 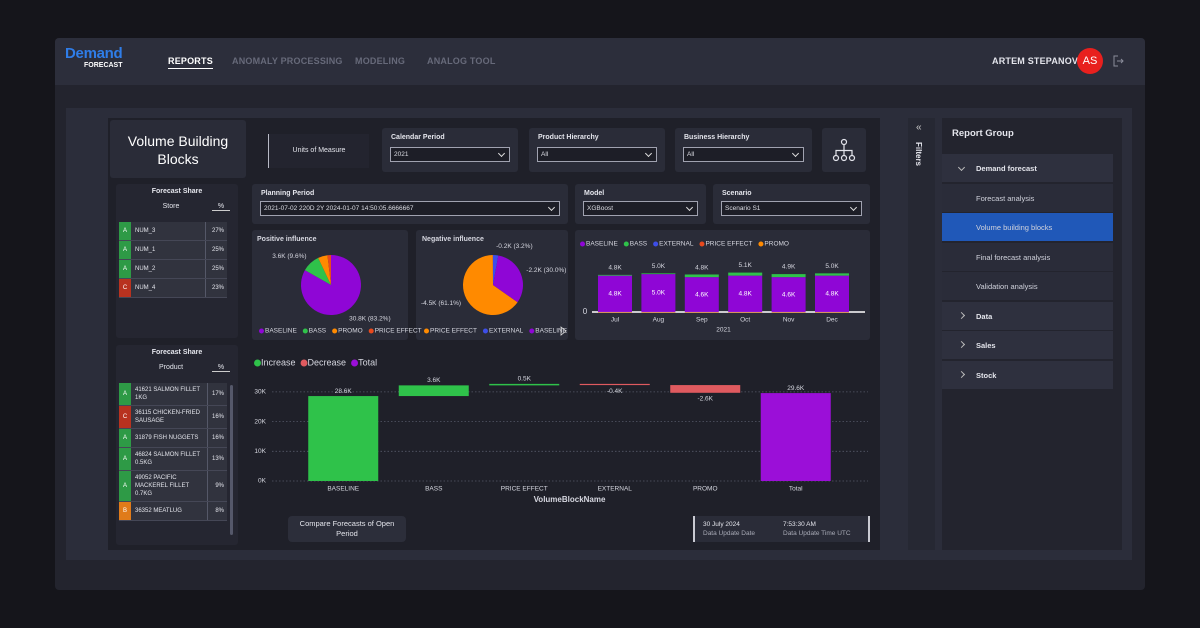 What do you see at coordinates (288, 193) in the screenshot?
I see `filter-label: Planning Period` at bounding box center [288, 193].